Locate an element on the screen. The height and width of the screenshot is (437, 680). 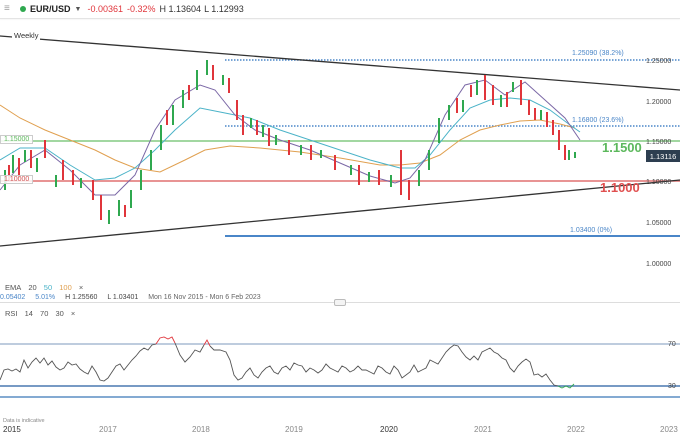
year-label: 2023 is located at coordinates (669, 429).